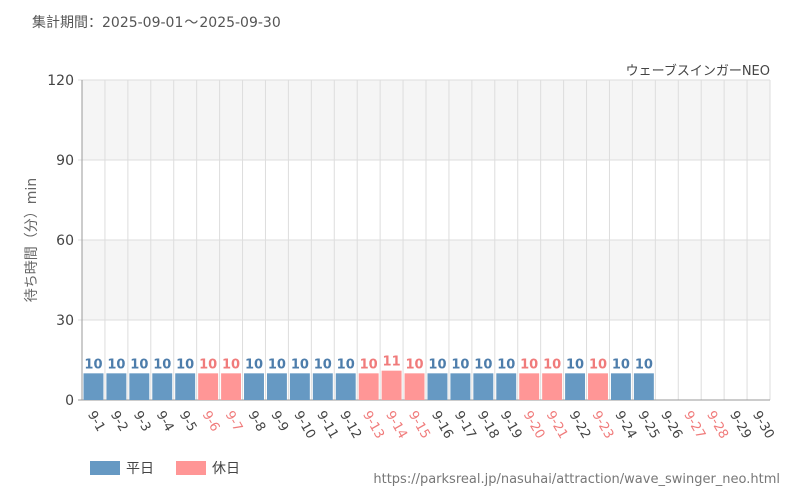 This screenshot has width=800, height=500. I want to click on legend-holiday: 休日, so click(208, 468).